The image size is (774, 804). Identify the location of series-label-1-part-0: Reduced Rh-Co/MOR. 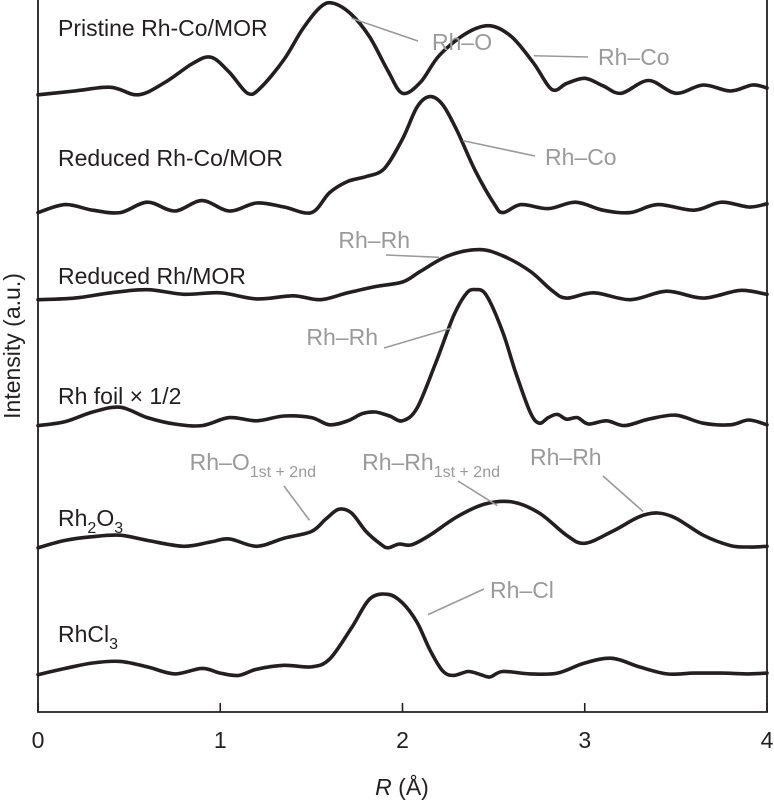
(170, 158).